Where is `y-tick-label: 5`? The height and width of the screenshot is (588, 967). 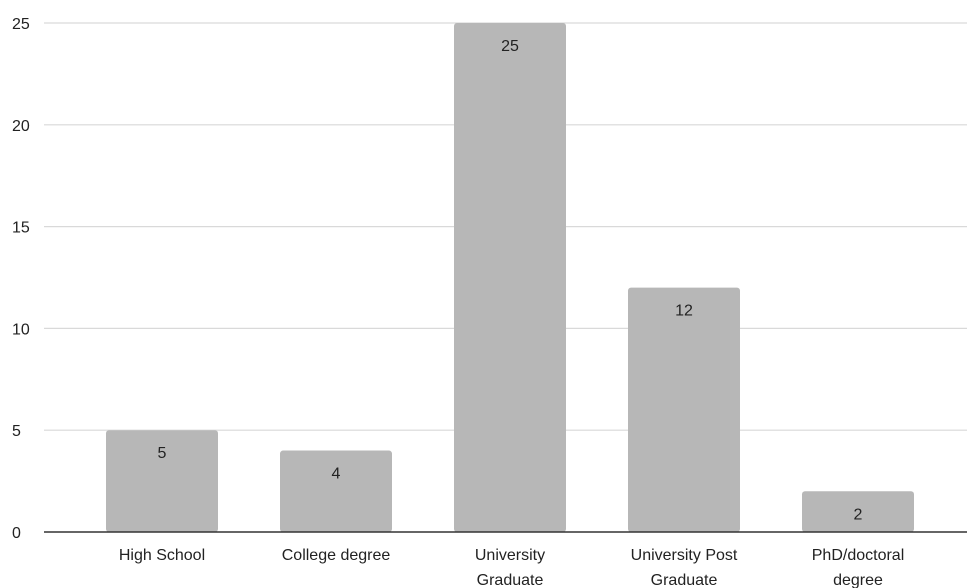 y-tick-label: 5 is located at coordinates (16, 431).